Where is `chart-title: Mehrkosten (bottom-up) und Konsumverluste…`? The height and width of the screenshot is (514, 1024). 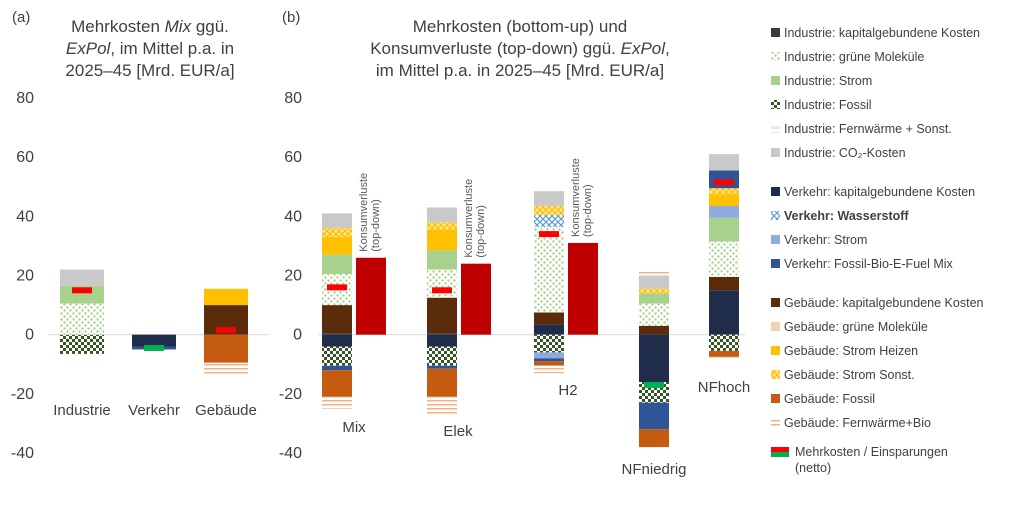
chart-title: Mehrkosten (bottom-up) und Konsumverluste… is located at coordinates (520, 48).